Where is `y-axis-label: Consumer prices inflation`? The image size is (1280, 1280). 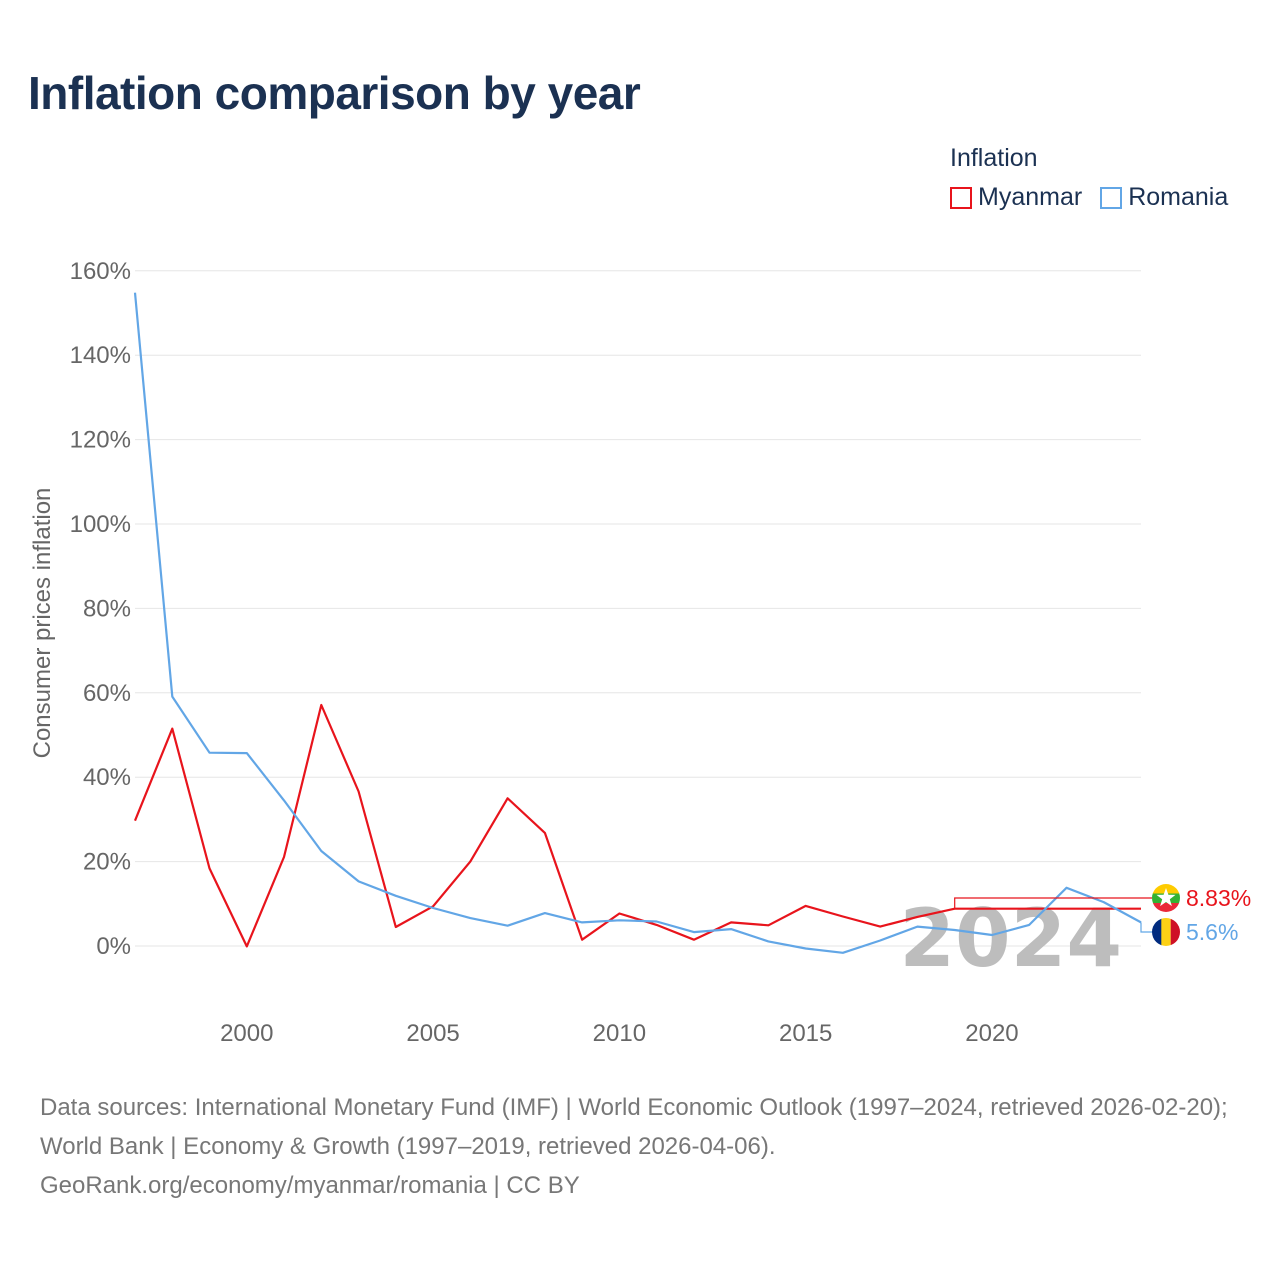
y-axis-label: Consumer prices inflation is located at coordinates (42, 623).